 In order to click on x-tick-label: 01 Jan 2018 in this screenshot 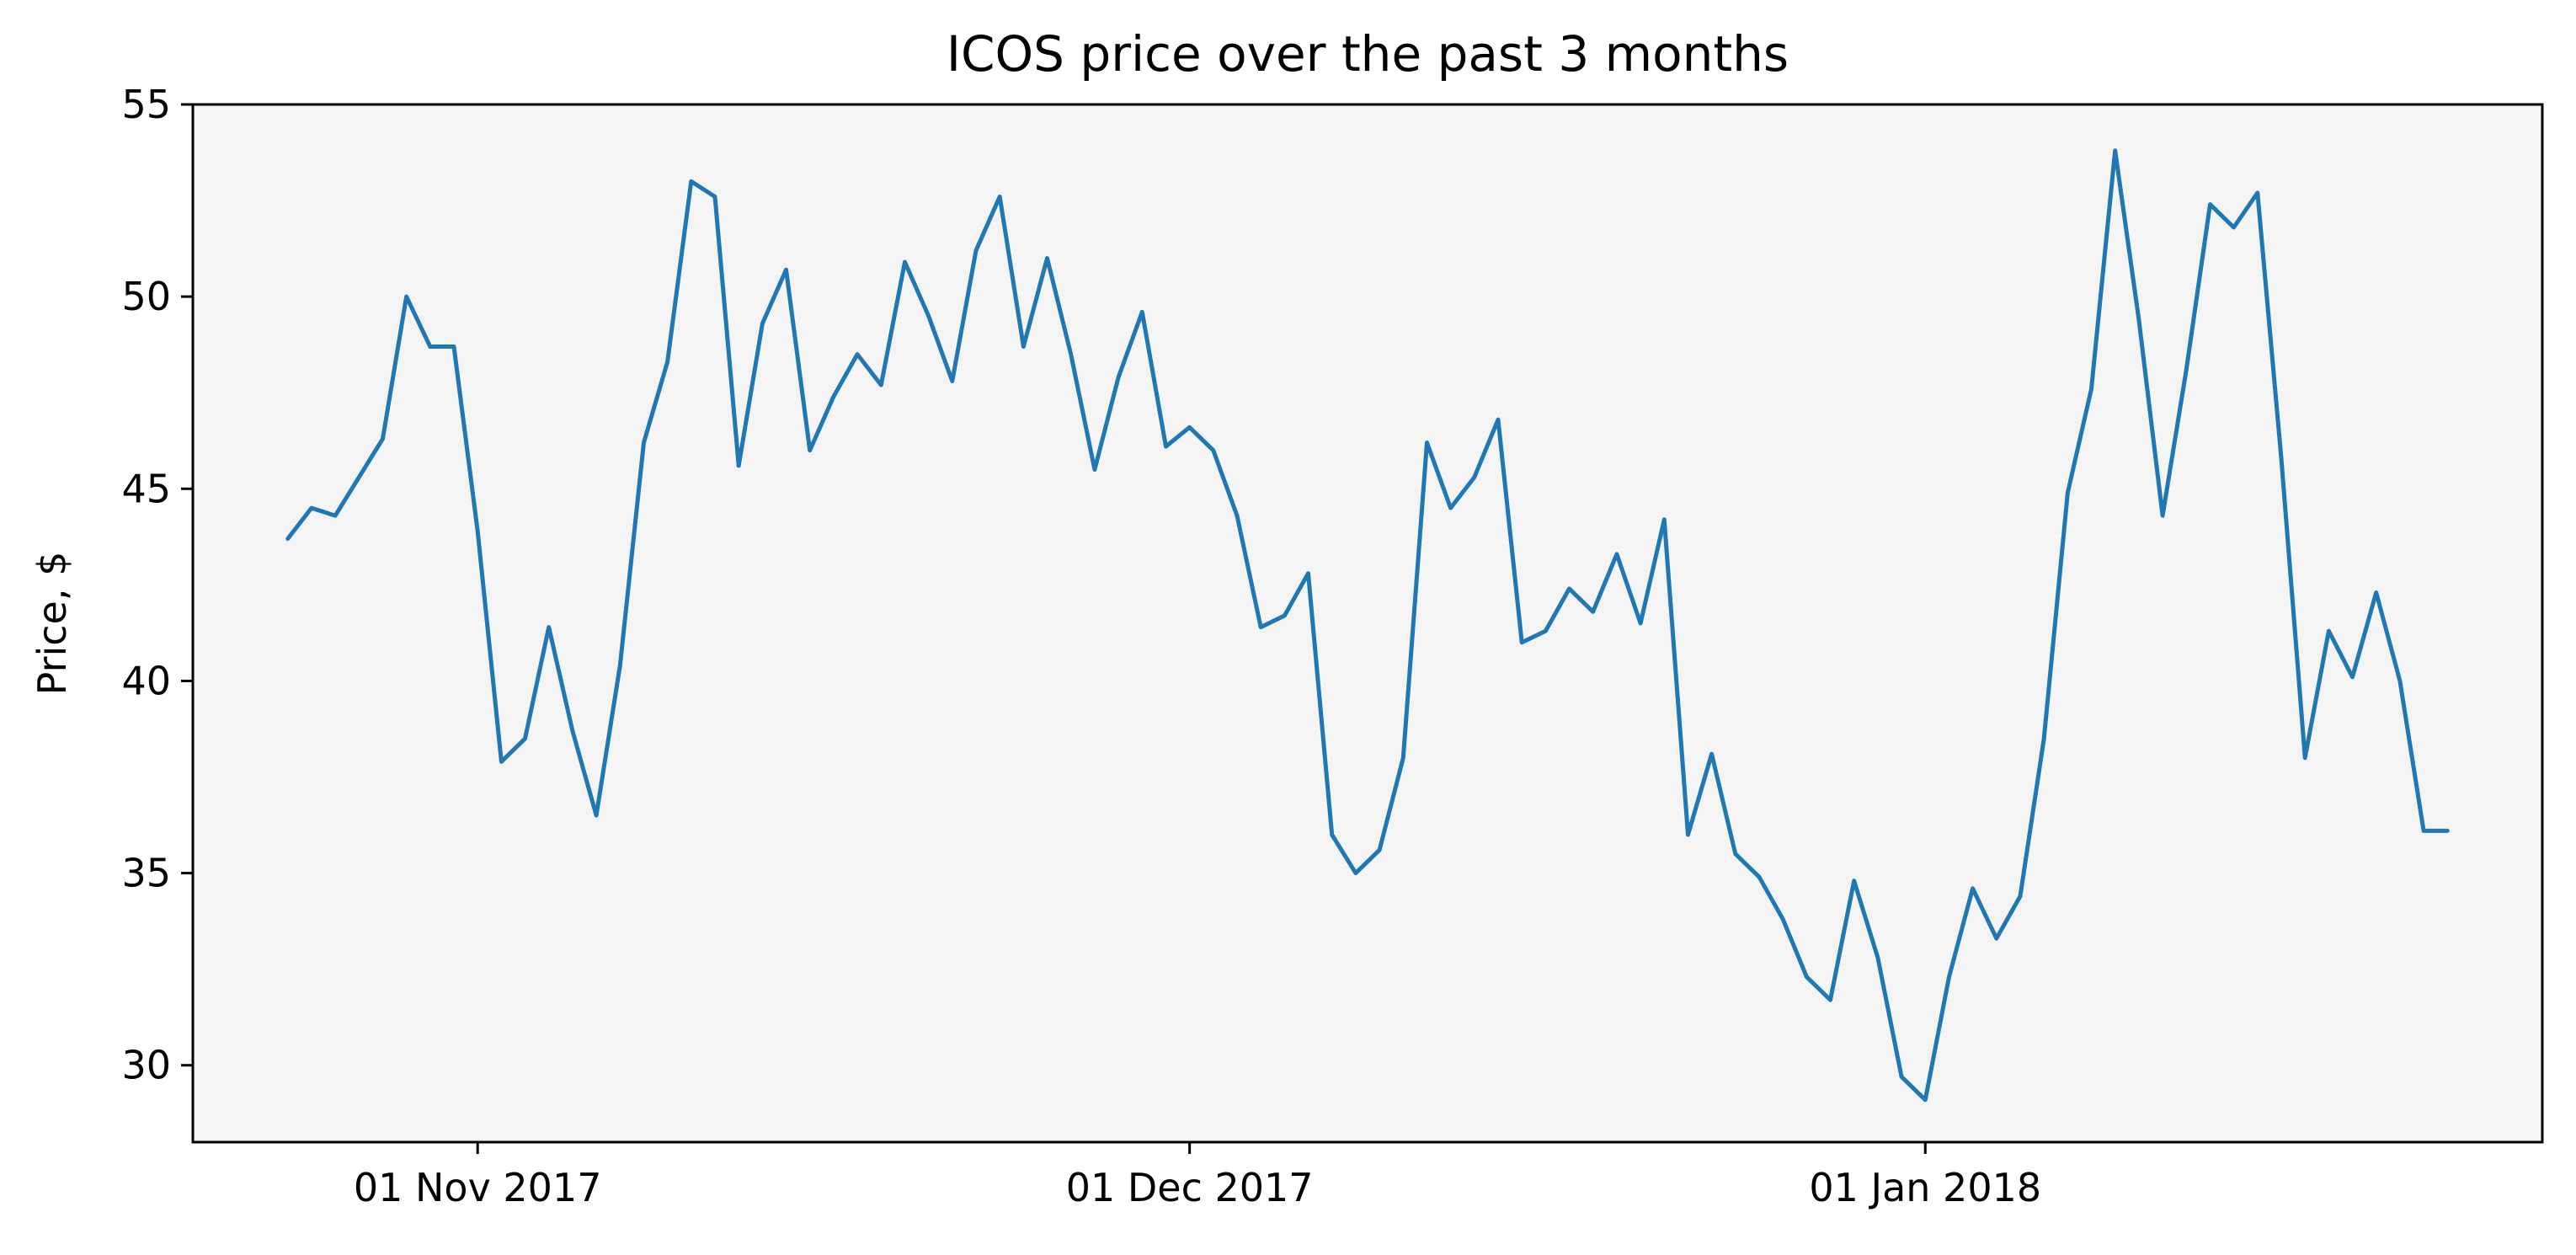, I will do `click(1925, 1187)`.